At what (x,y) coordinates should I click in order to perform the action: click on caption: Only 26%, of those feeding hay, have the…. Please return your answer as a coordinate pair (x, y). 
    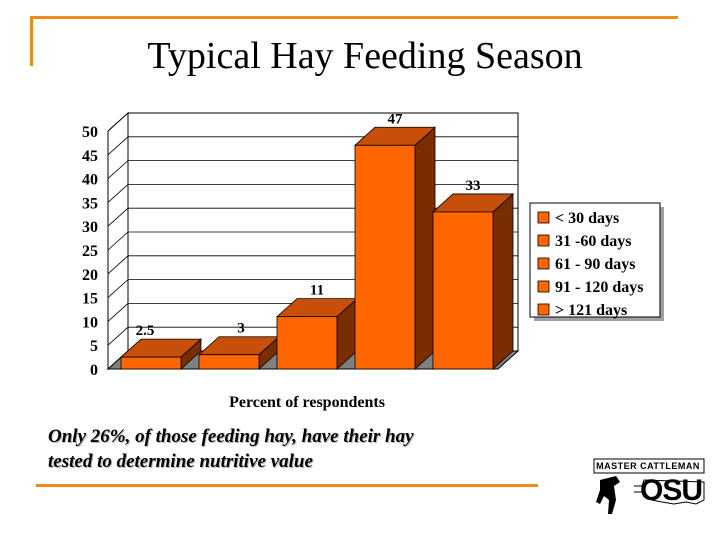
    Looking at the image, I should click on (298, 449).